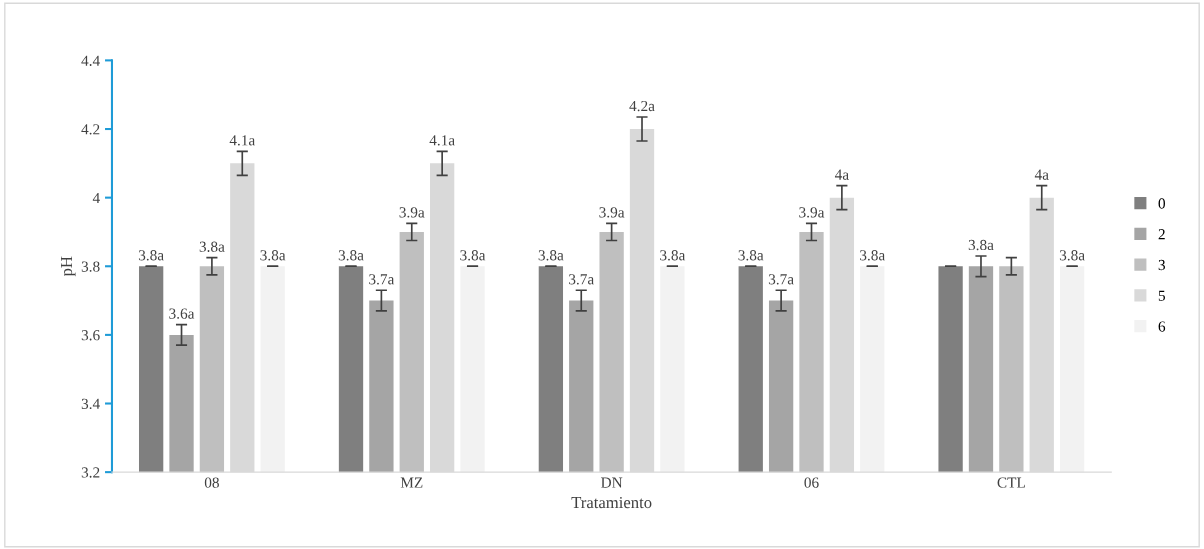  I want to click on legend-label: 3, so click(1161, 265).